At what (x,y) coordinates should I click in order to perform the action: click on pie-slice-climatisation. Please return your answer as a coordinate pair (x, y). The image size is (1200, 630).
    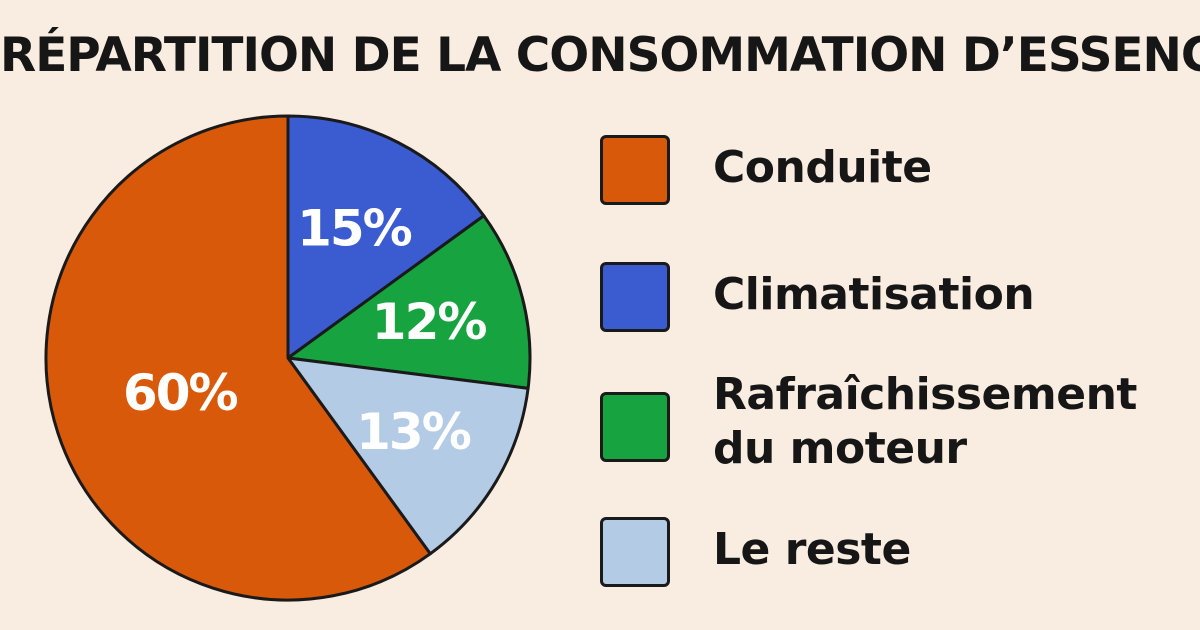
    Looking at the image, I should click on (386, 237).